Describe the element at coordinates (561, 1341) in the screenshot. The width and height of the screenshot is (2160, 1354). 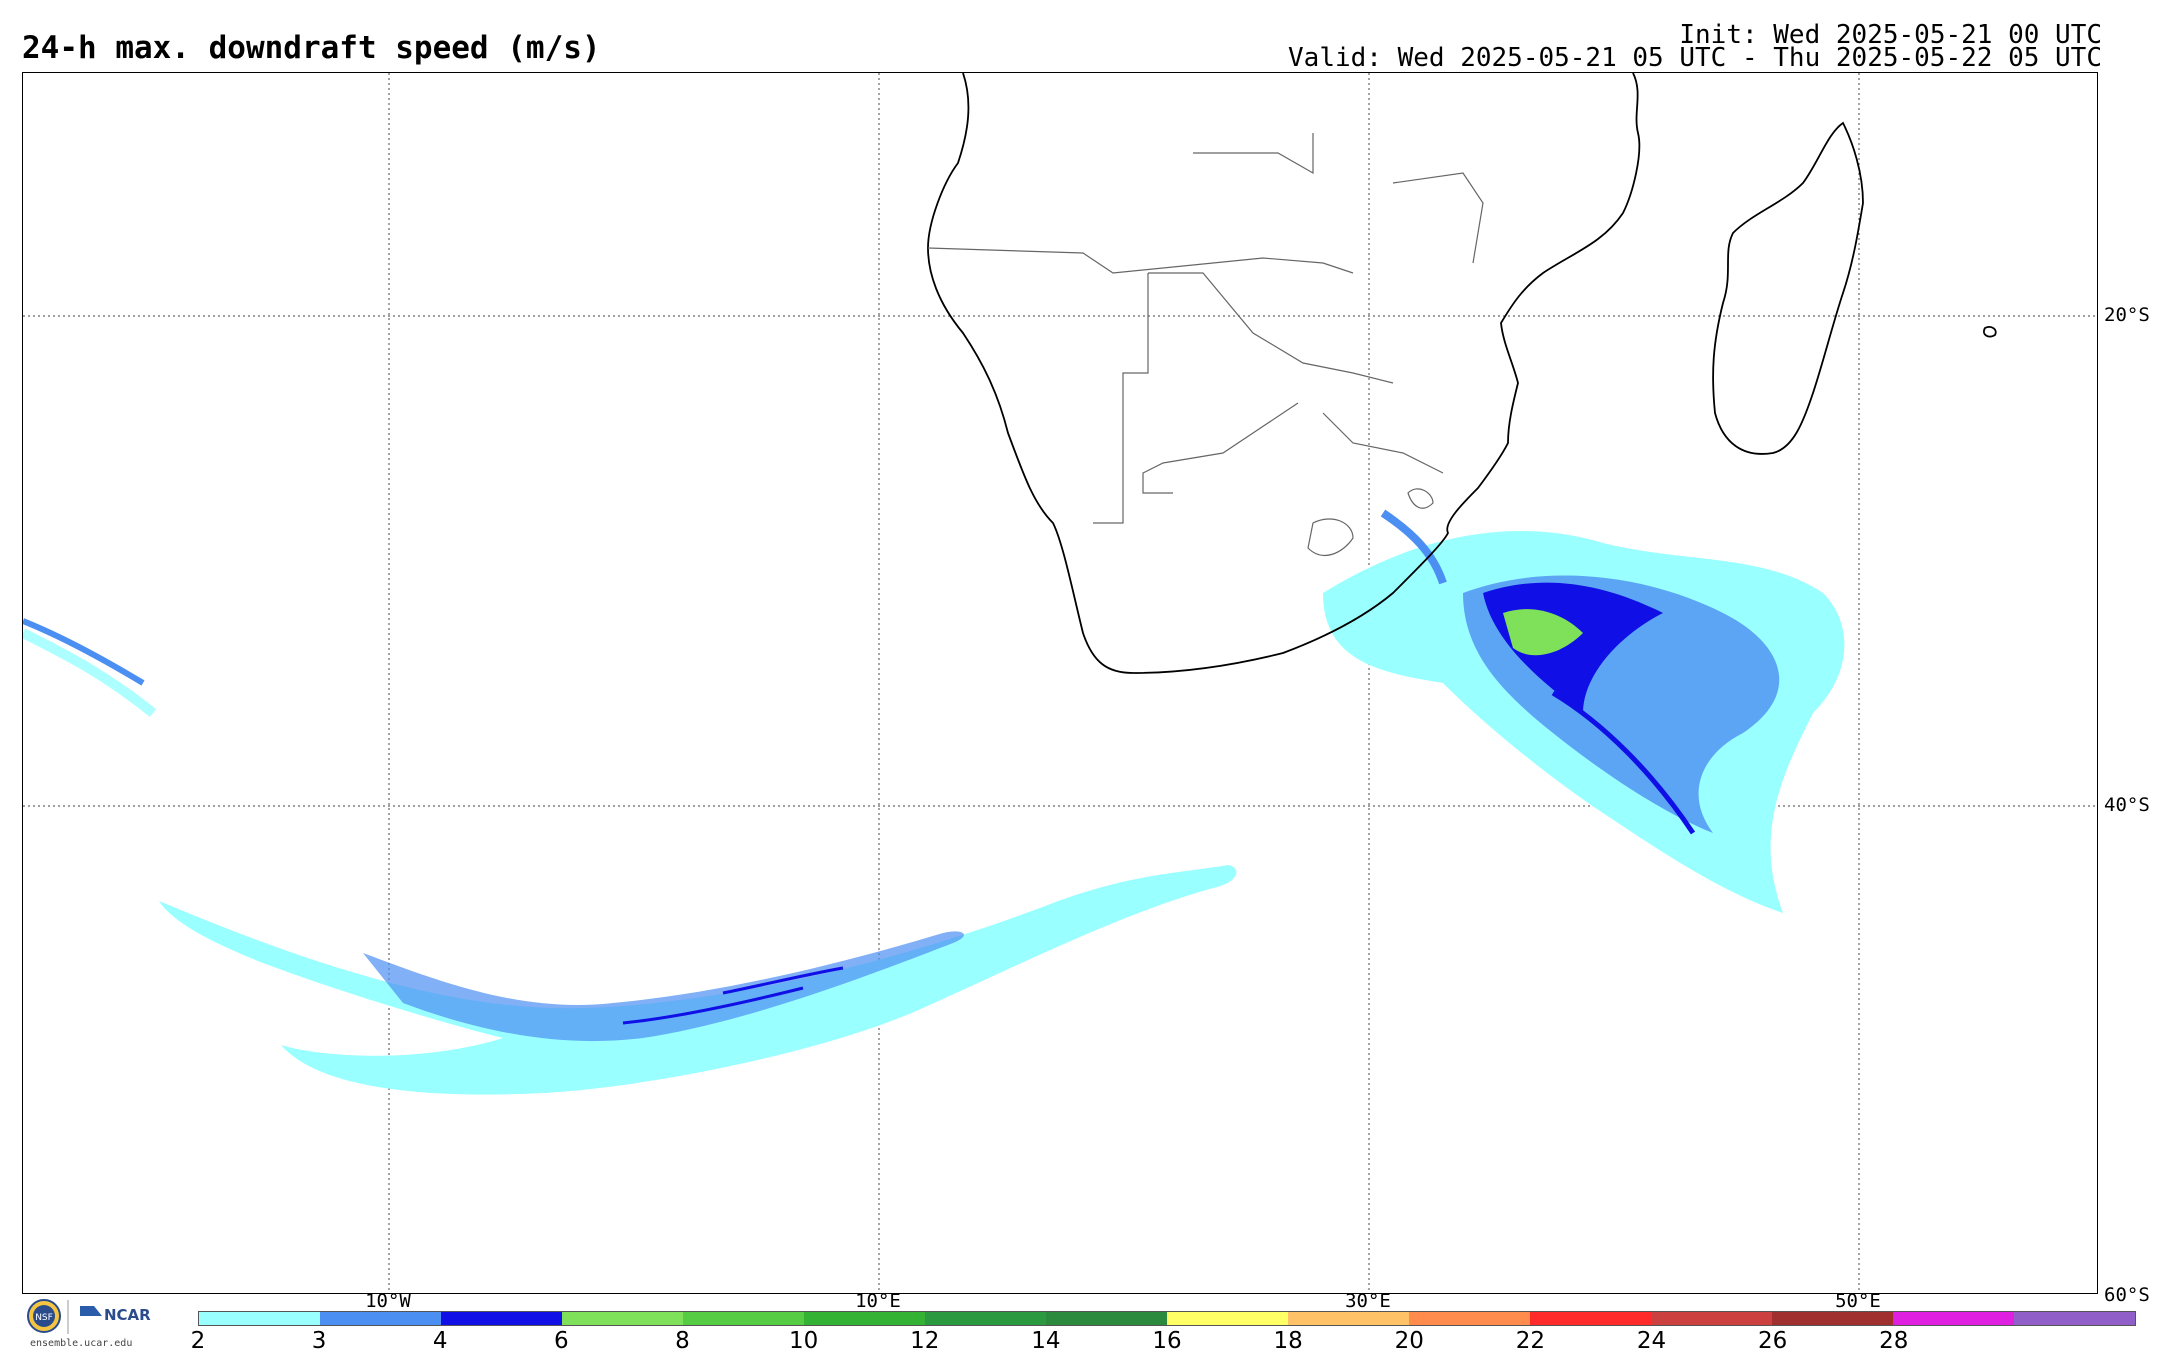
I see `colorbar-tick-label: 6` at that location.